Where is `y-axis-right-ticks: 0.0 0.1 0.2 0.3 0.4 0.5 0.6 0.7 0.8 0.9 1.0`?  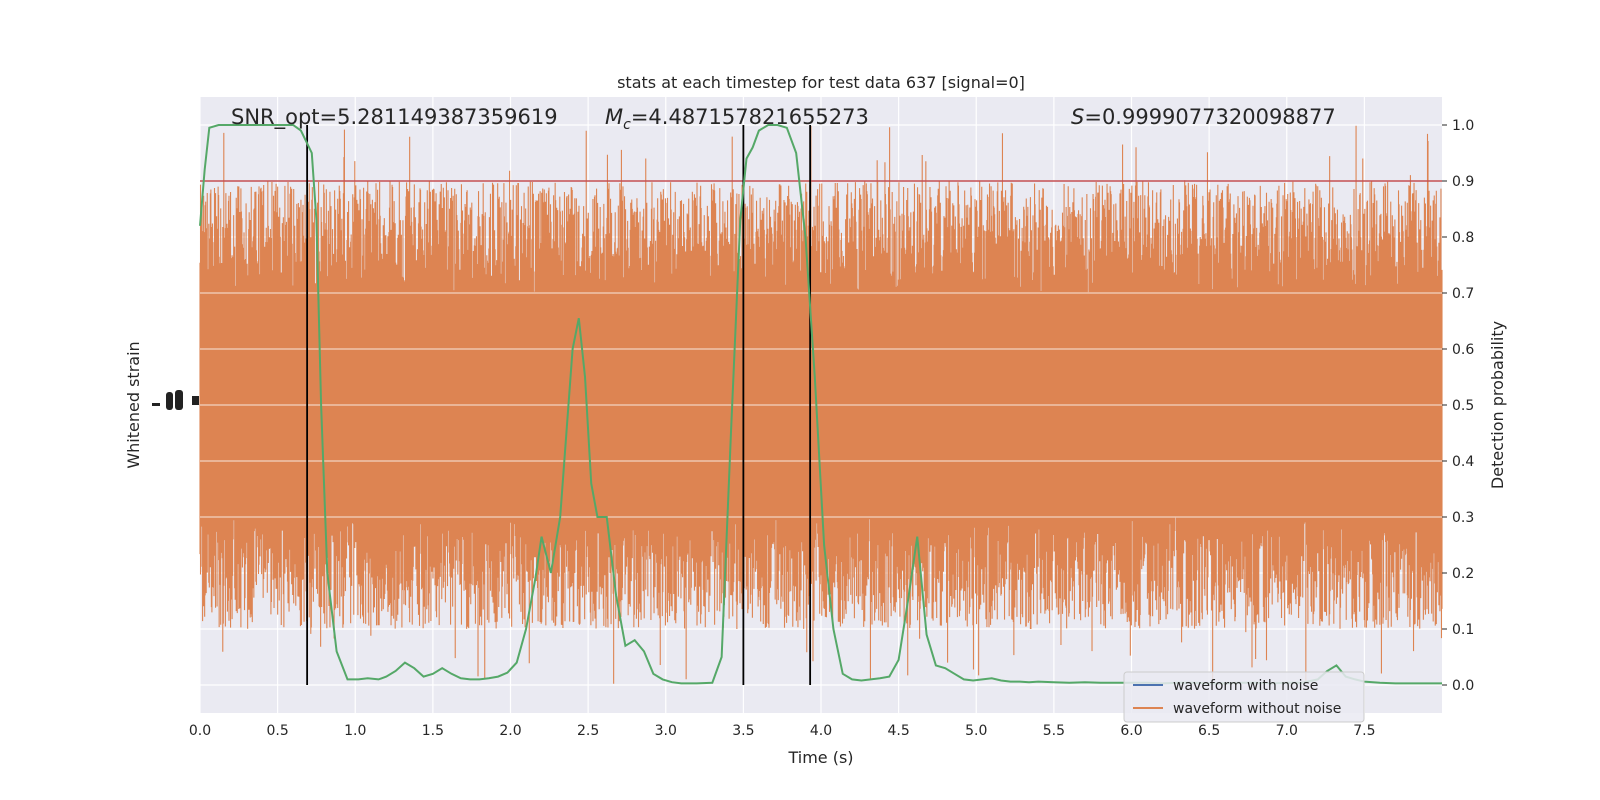 y-axis-right-ticks: 0.0 0.1 0.2 0.3 0.4 0.5 0.6 0.7 0.8 0.9 1.0 is located at coordinates (1458, 406).